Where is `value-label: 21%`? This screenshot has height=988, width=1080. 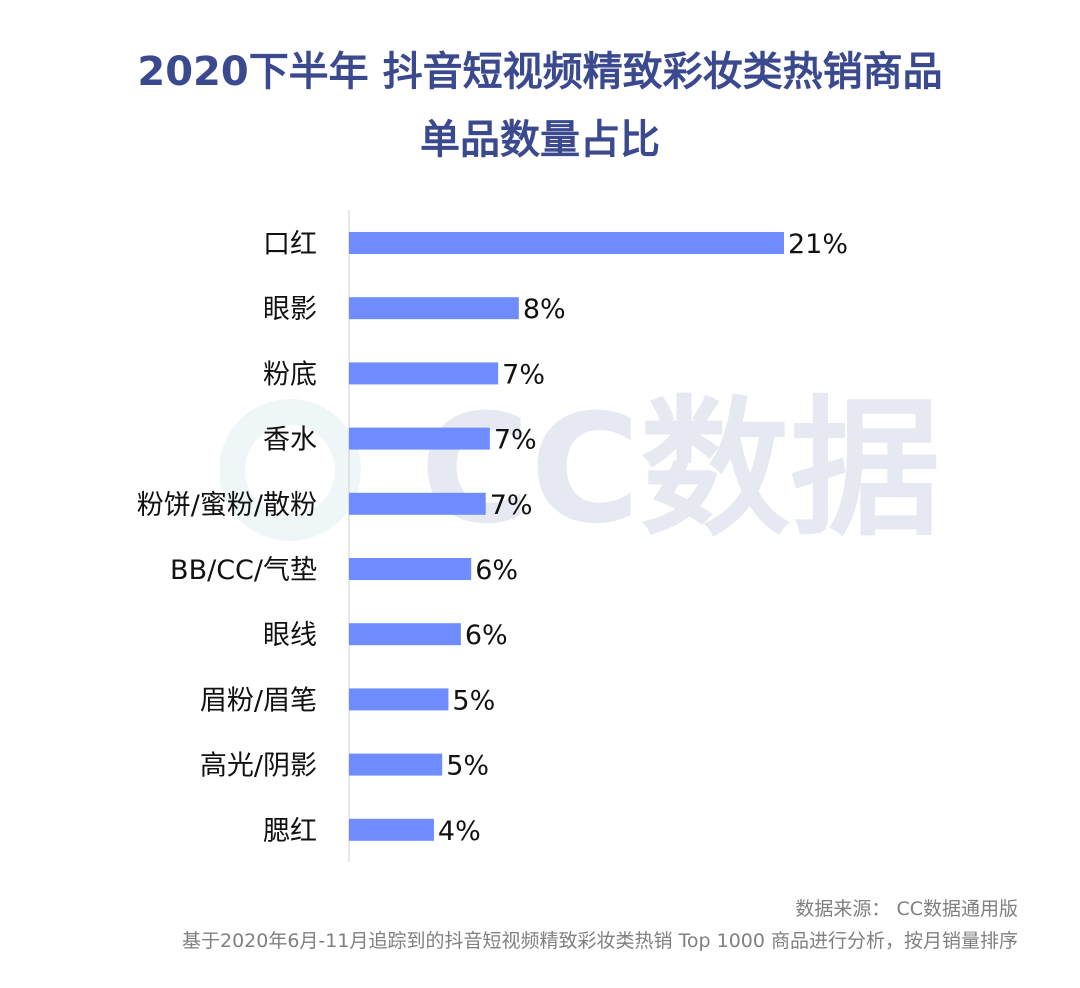 value-label: 21% is located at coordinates (818, 244).